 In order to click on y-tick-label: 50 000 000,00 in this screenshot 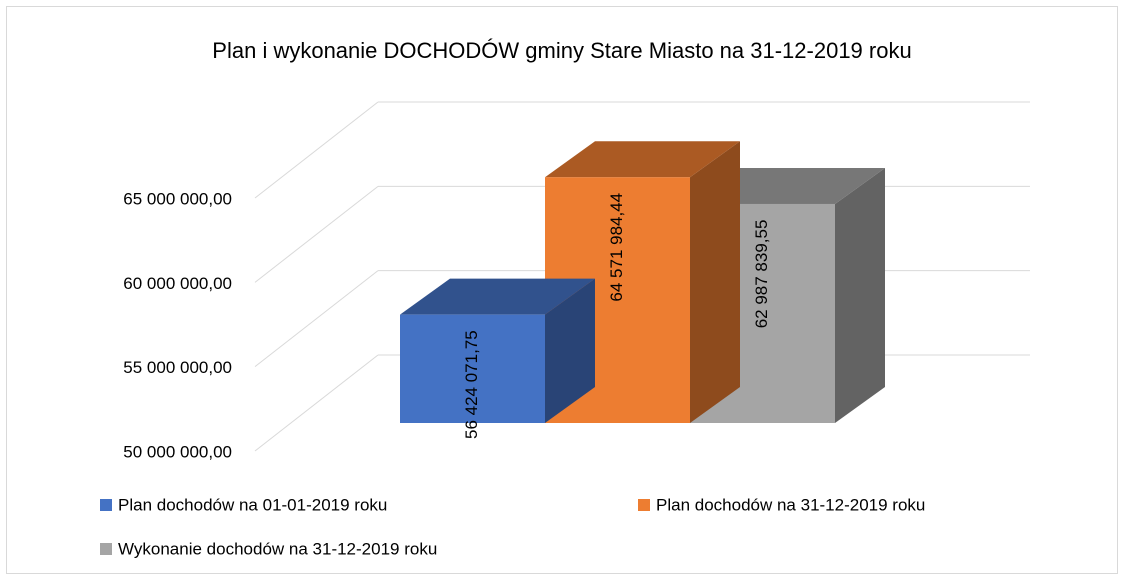, I will do `click(177, 451)`.